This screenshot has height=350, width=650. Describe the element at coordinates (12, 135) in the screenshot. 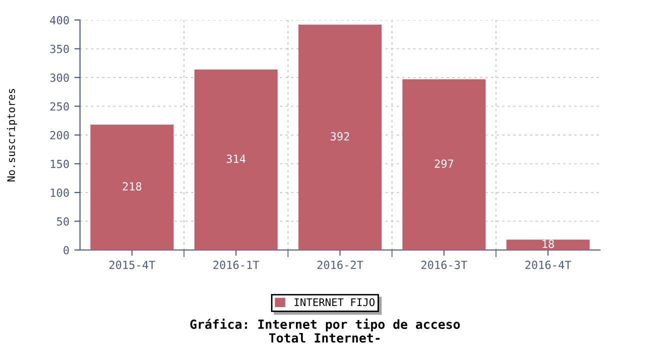

I see `y-axis-title: No.suscriptores` at that location.